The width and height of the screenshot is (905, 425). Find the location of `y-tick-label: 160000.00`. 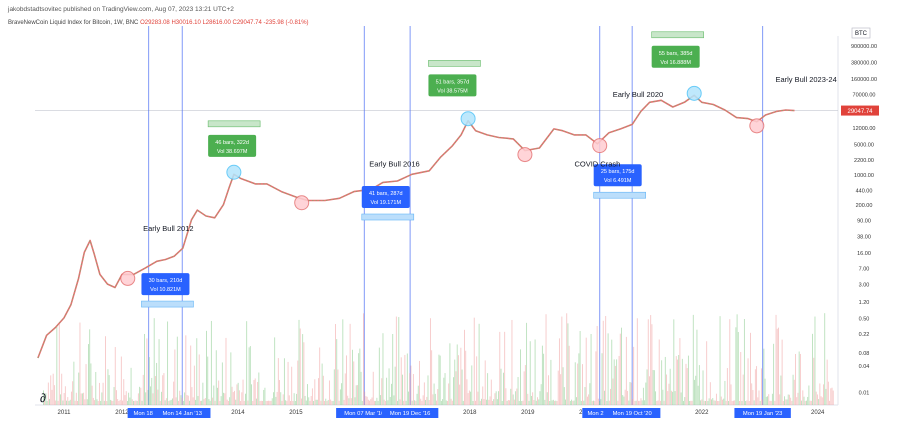

y-tick-label: 160000.00 is located at coordinates (864, 80).